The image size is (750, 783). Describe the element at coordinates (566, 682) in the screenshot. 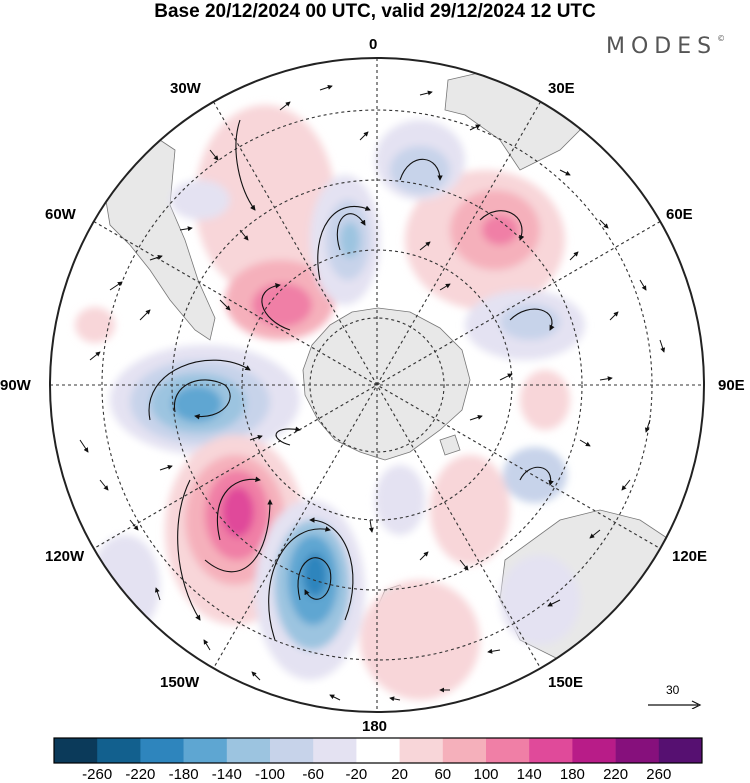

I see `lon-label-150e: 150E` at that location.